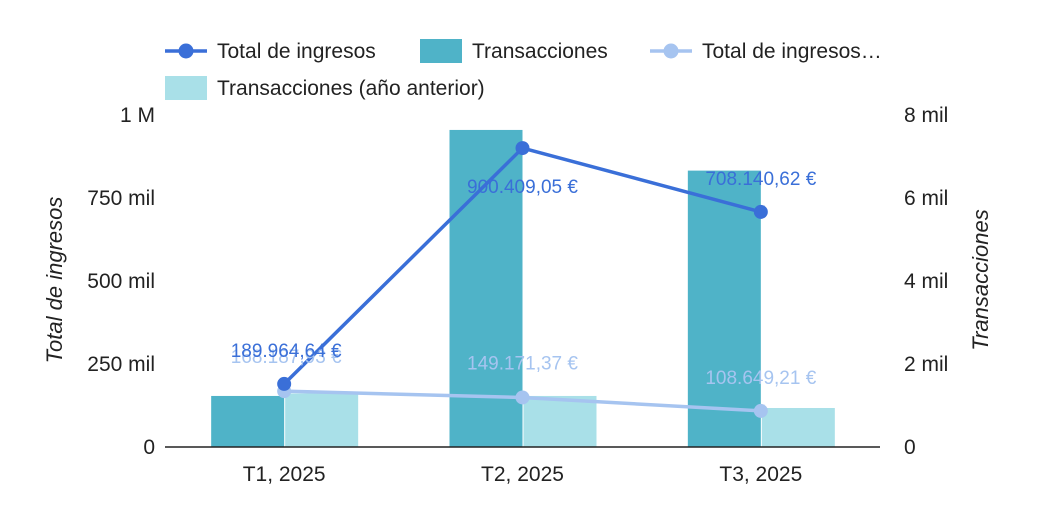  I want to click on data-label-anterior-1: 149.171,37 €, so click(522, 363).